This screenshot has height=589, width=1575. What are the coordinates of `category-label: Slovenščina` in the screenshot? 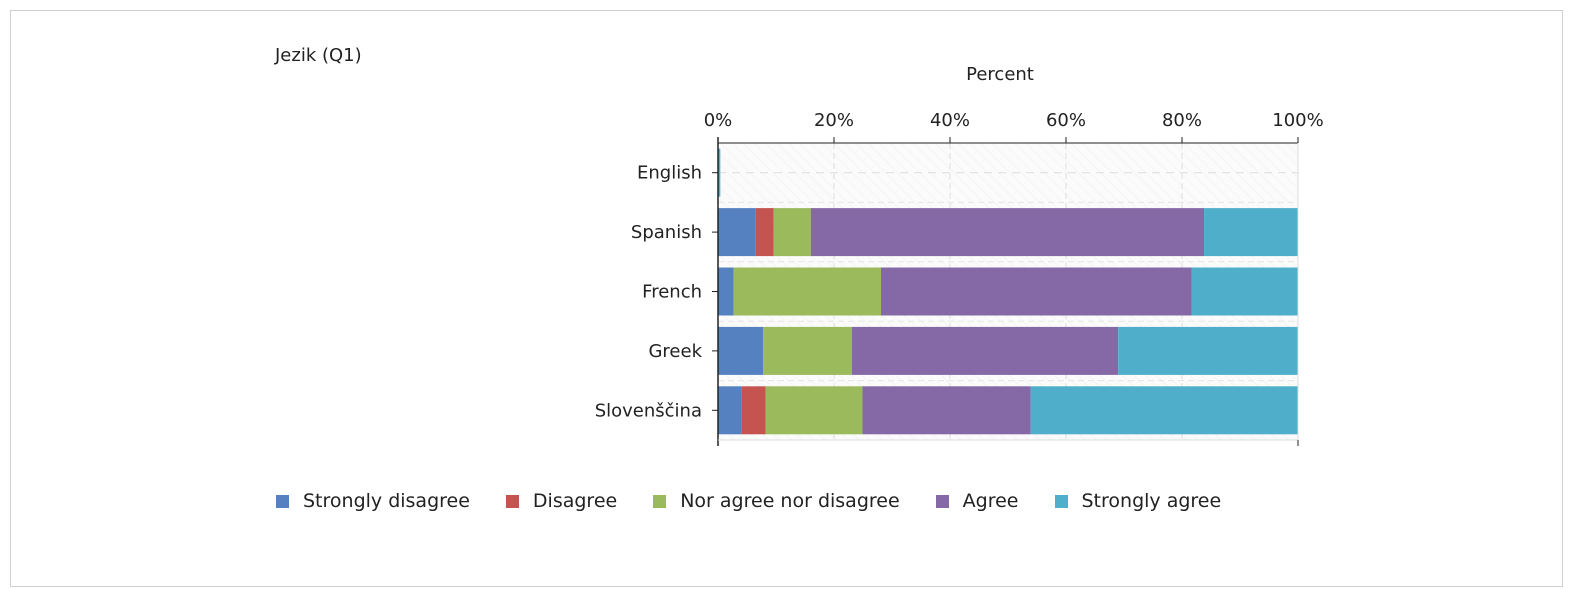 It's located at (648, 410).